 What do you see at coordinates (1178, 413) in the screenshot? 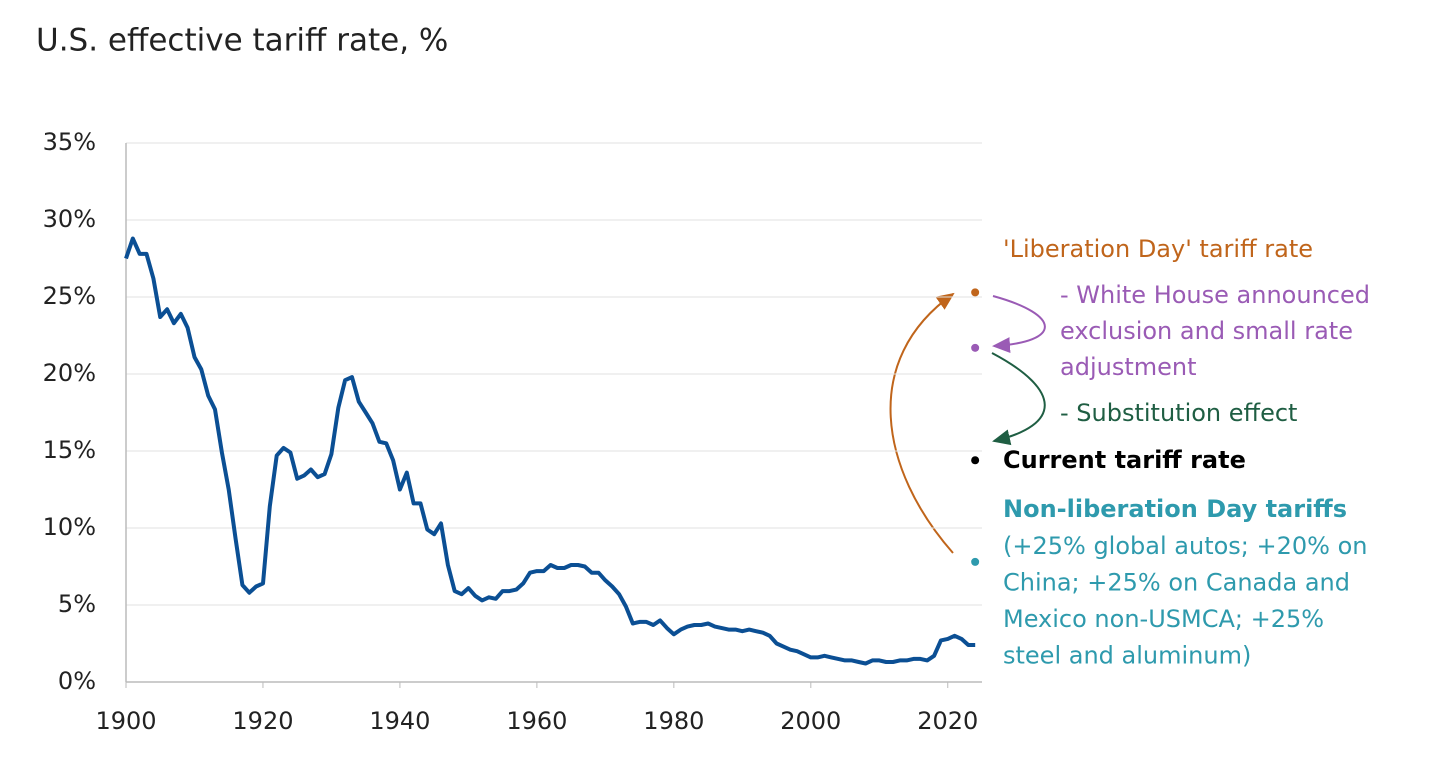
I see `arrow-note: - Substitution effect` at bounding box center [1178, 413].